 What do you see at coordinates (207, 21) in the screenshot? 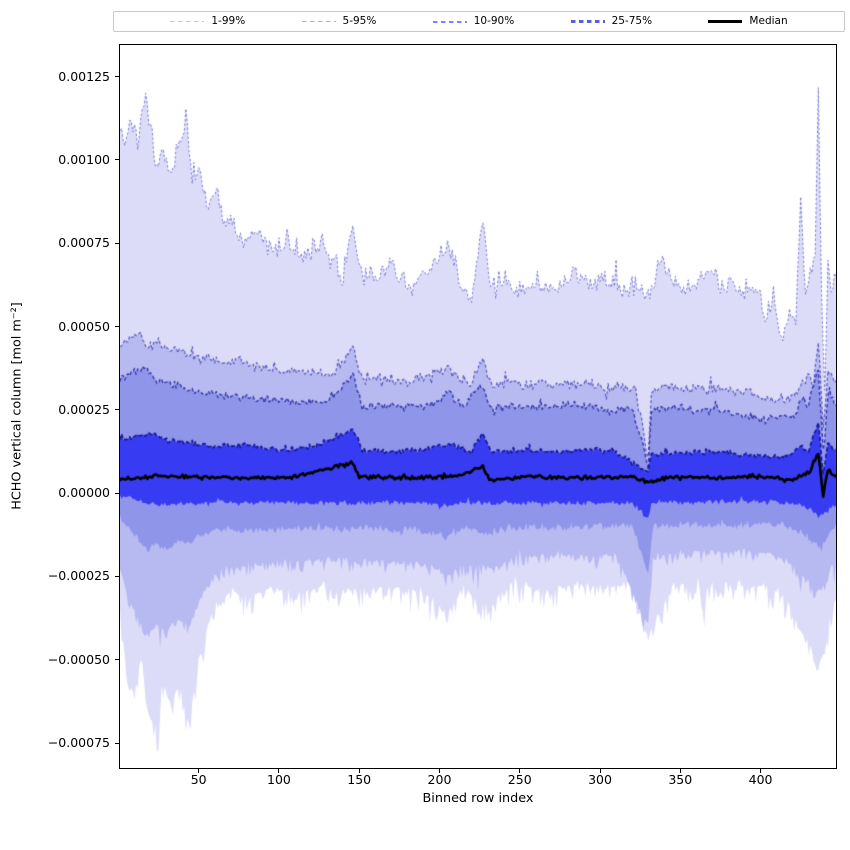
I see `legend-item-1-99-: 1-99%` at bounding box center [207, 21].